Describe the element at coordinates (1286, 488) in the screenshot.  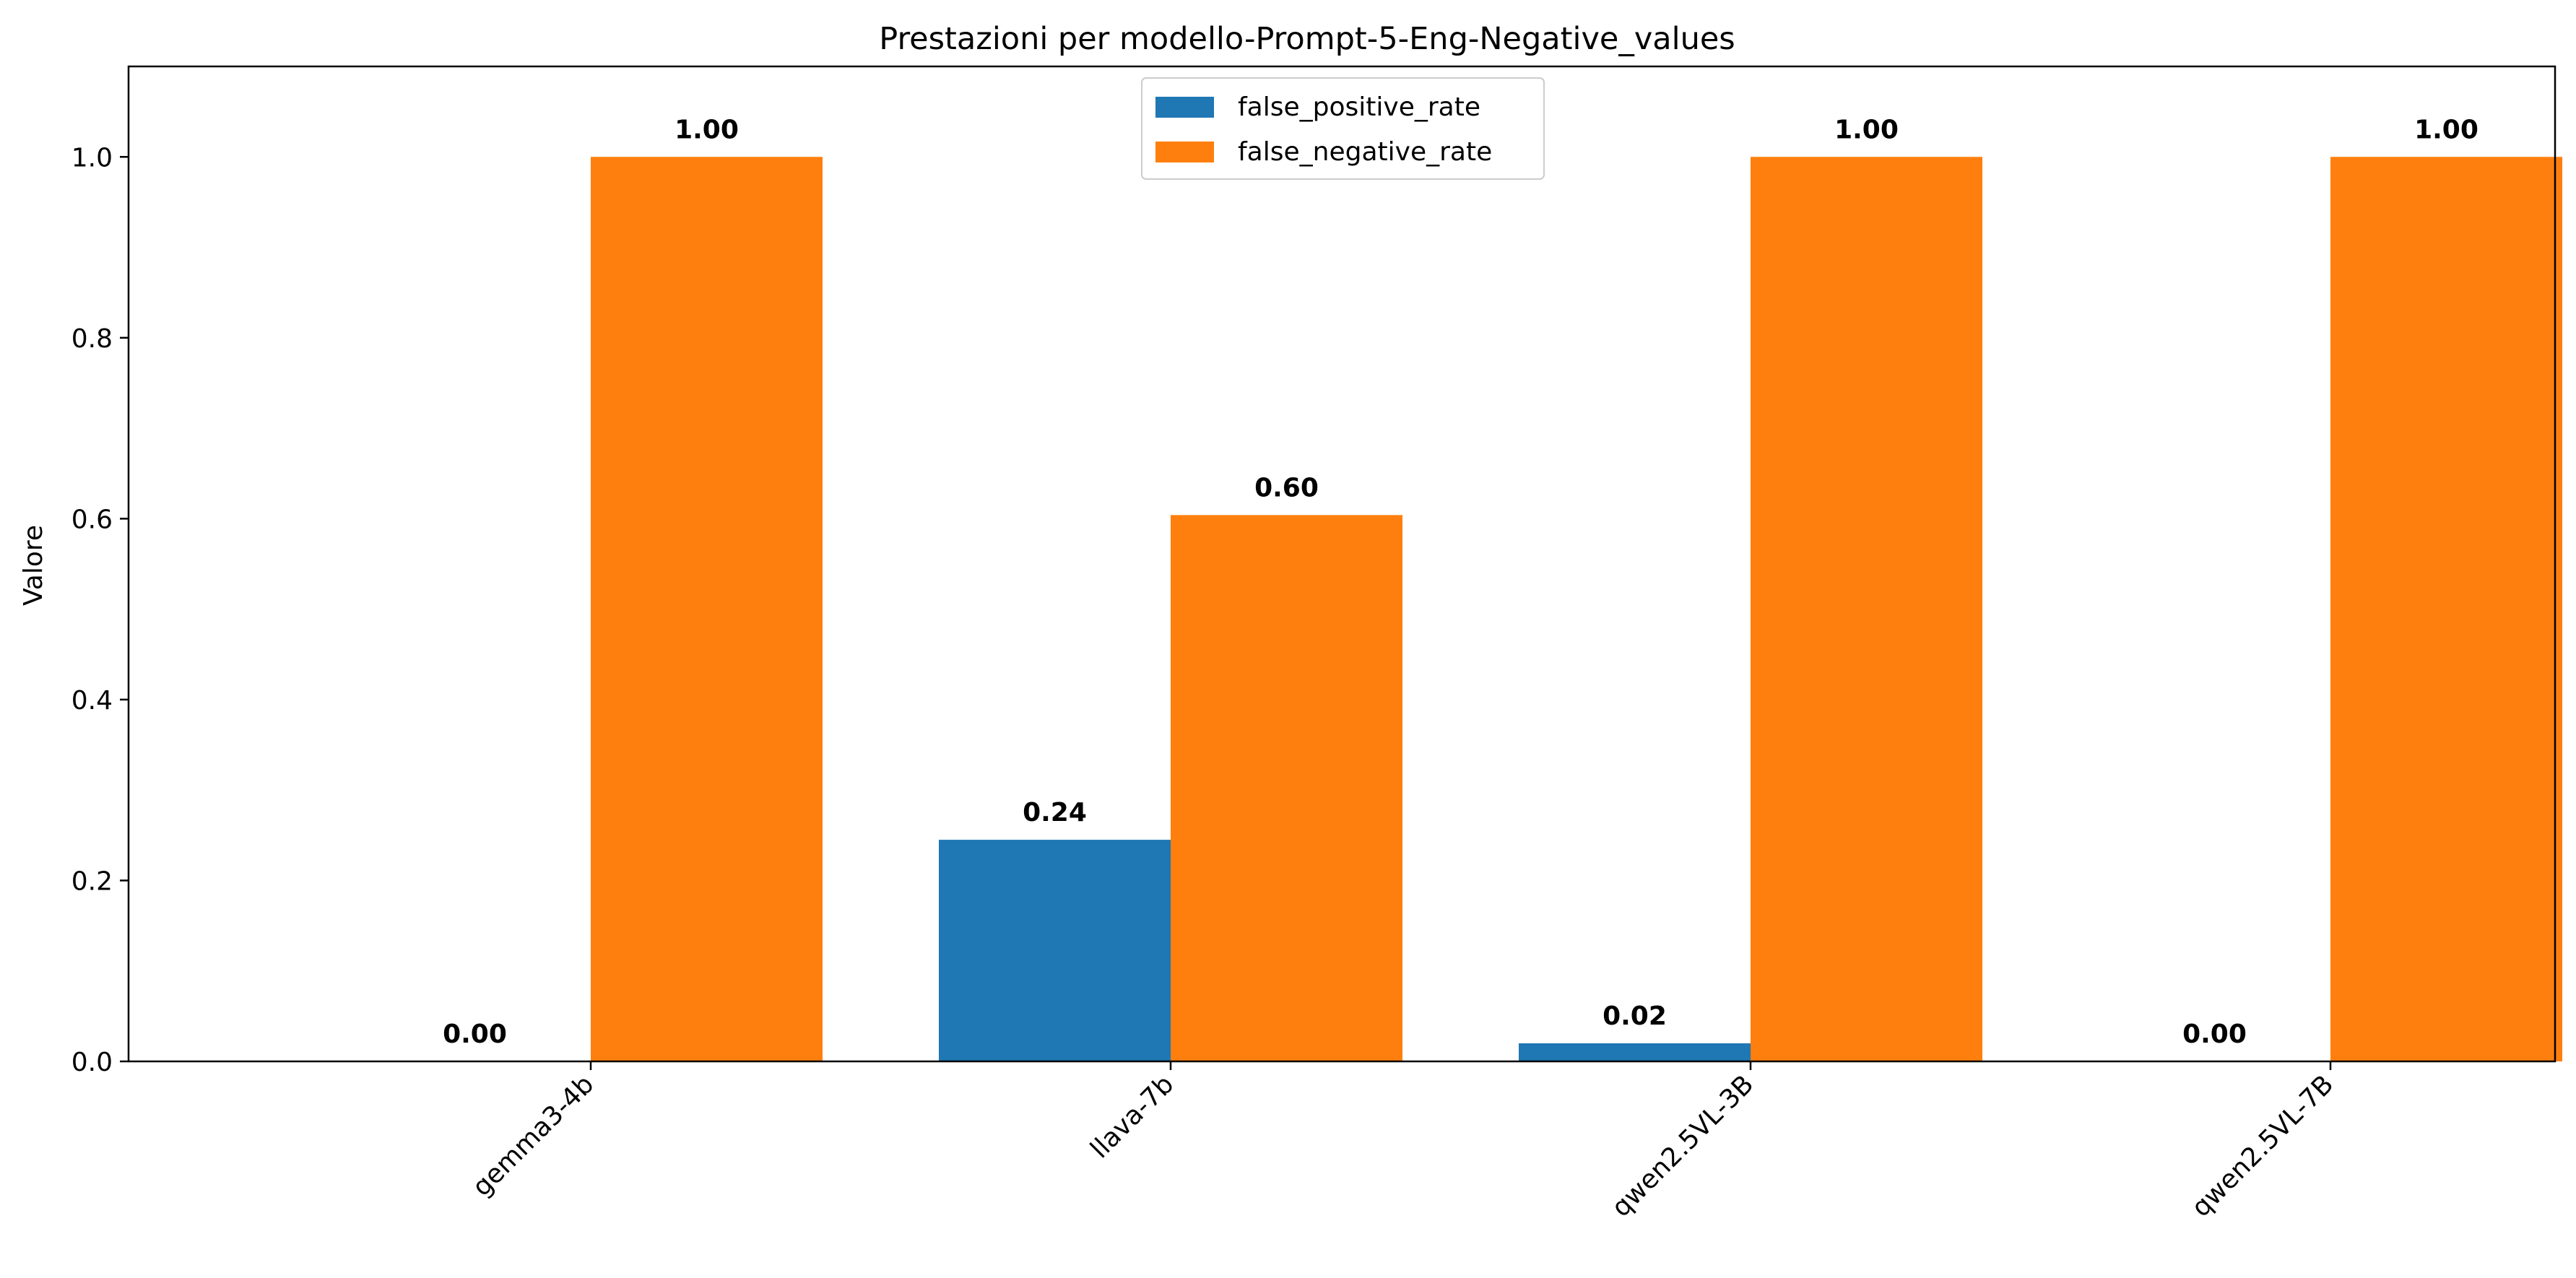
I see `data-label: 0.60` at that location.